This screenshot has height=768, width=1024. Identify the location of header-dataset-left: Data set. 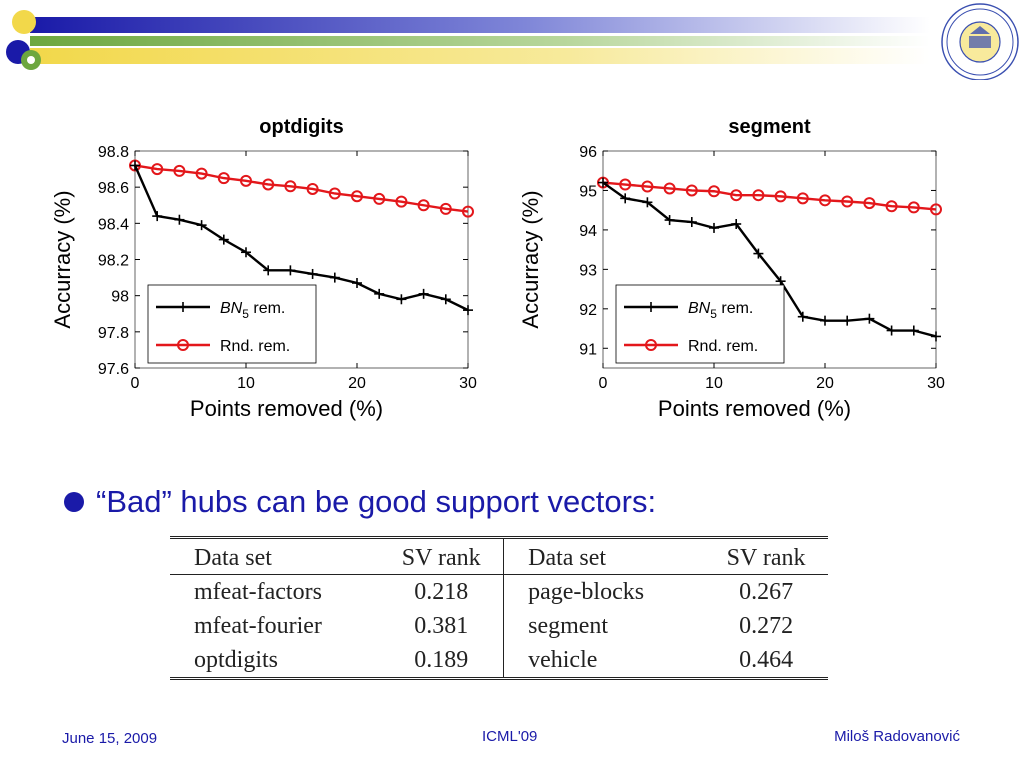
(275, 556).